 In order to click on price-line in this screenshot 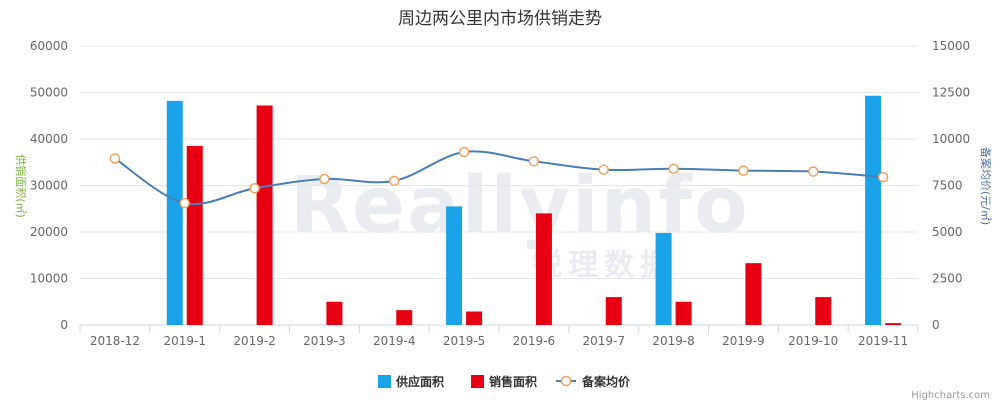, I will do `click(499, 177)`.